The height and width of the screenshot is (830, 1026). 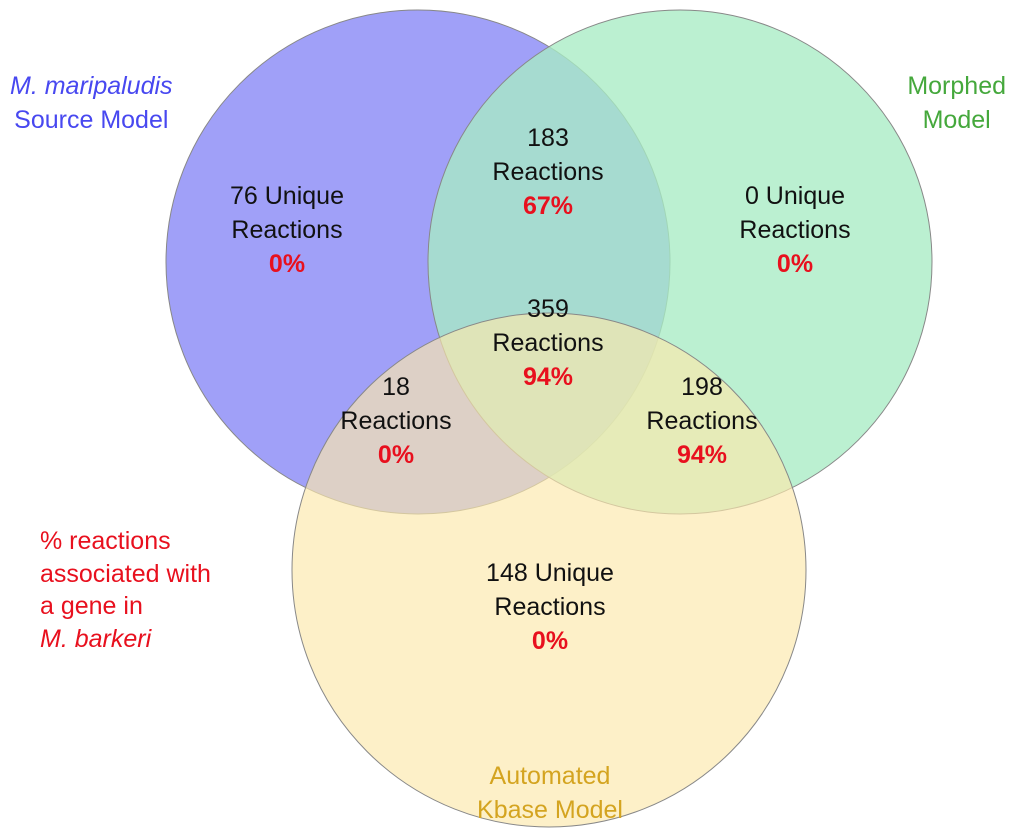 I want to click on note-organism: M. barkeri, so click(x=96, y=638).